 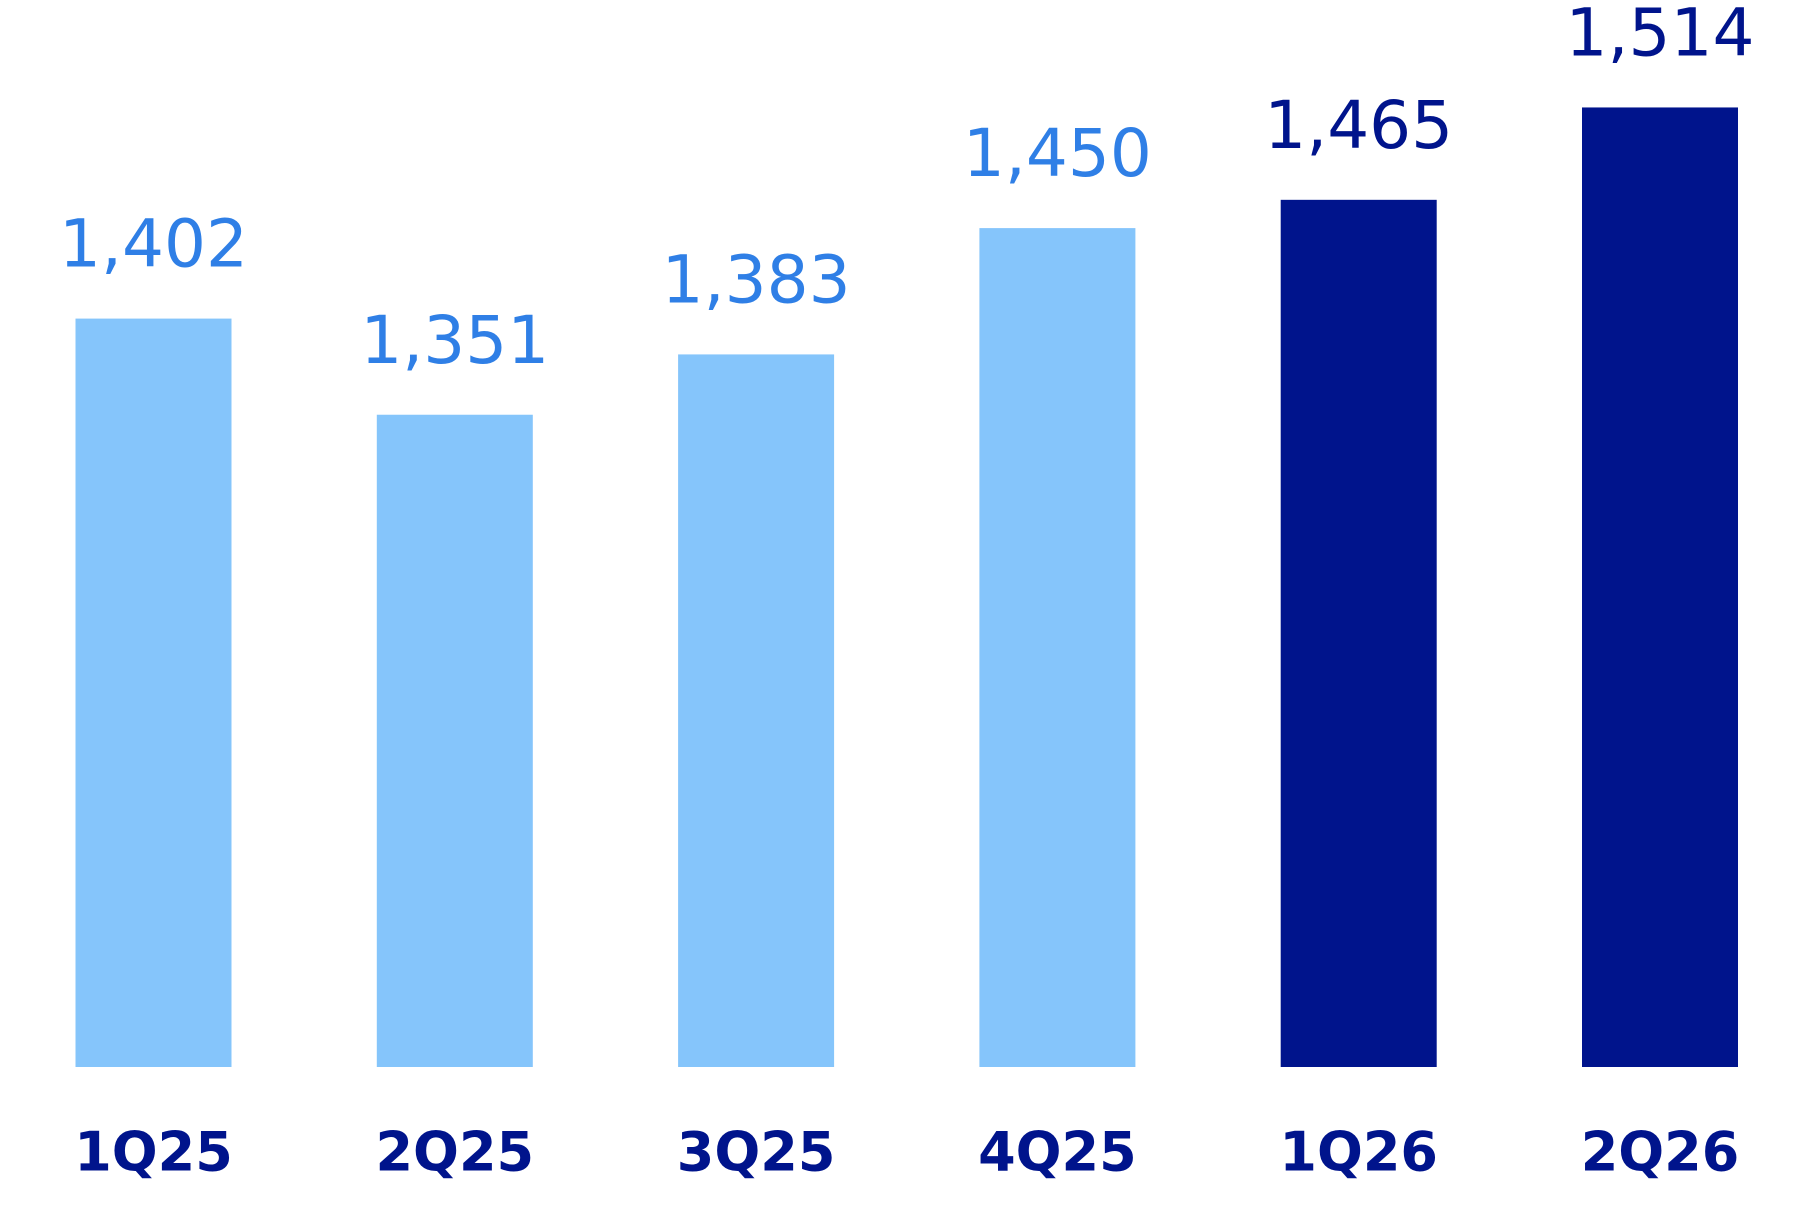 I want to click on value-label: 1,383, so click(x=756, y=279).